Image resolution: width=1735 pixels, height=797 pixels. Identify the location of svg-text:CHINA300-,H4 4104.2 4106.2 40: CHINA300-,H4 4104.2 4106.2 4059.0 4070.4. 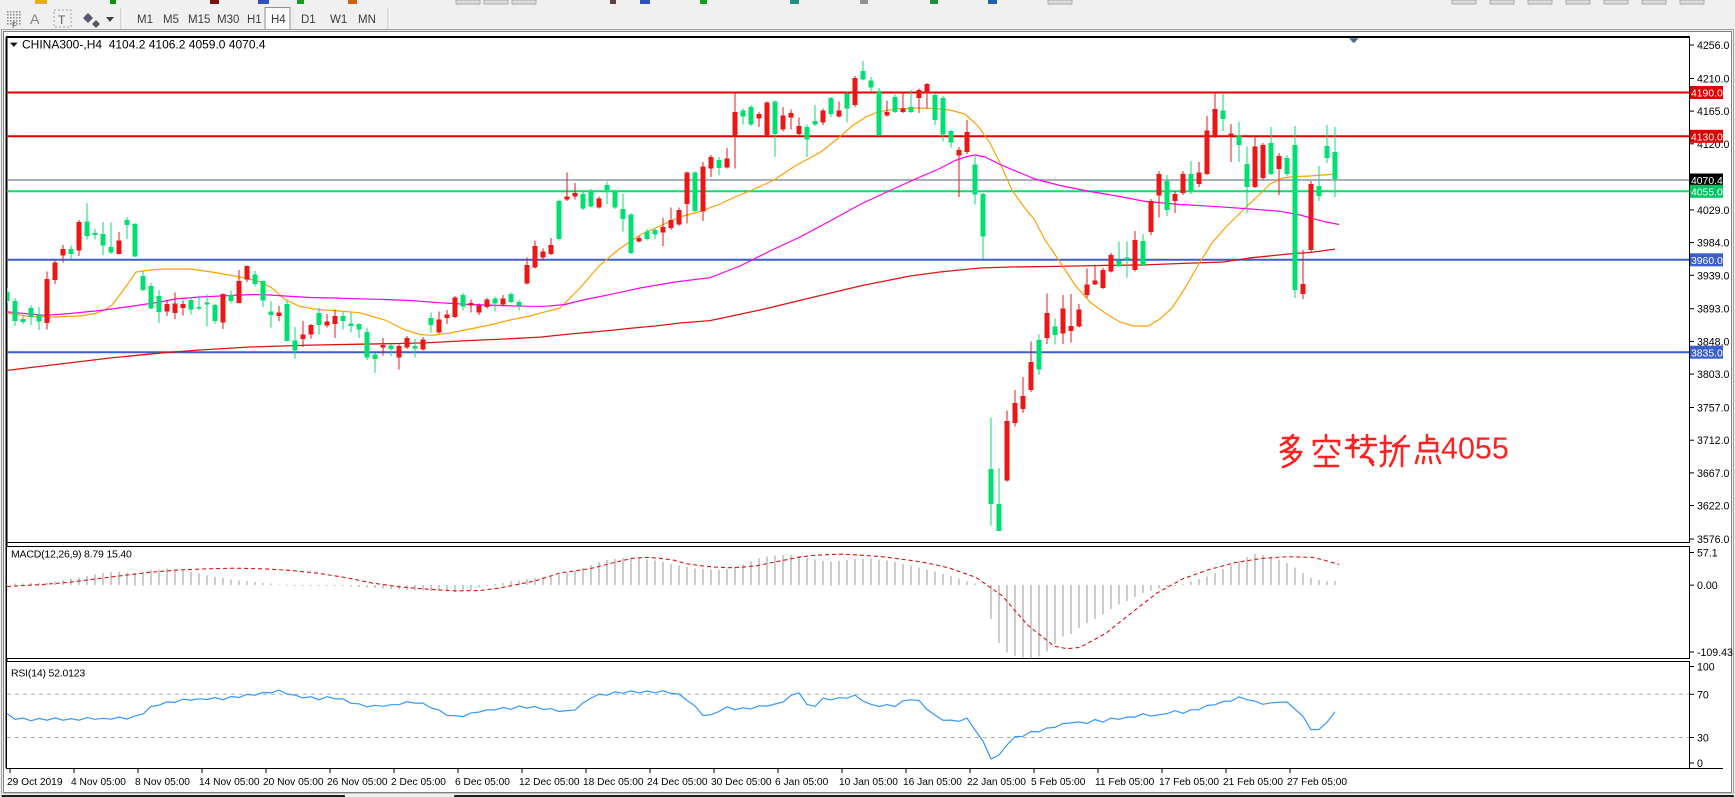
(144, 45).